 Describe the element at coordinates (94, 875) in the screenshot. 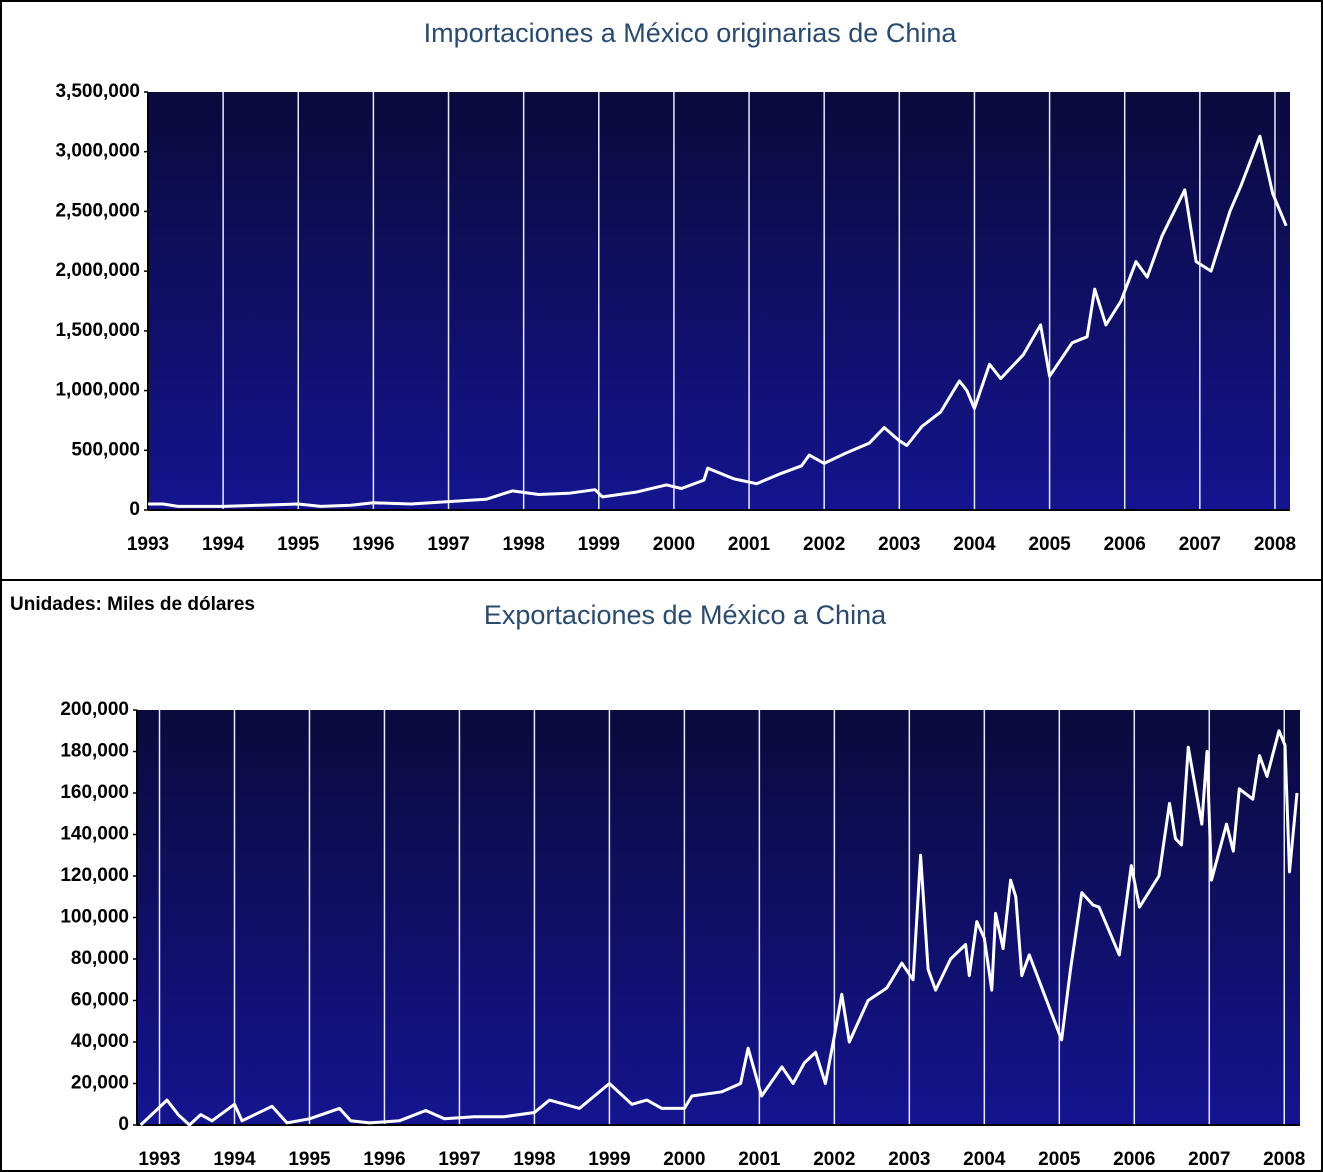

I see `y-tick-label: 120,000` at that location.